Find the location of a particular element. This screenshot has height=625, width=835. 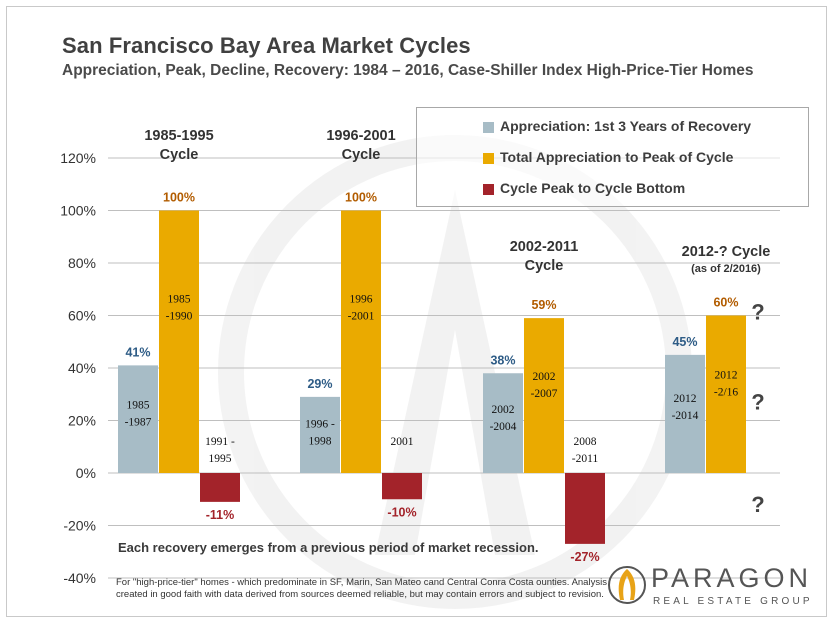

data-label: -11% is located at coordinates (220, 515).